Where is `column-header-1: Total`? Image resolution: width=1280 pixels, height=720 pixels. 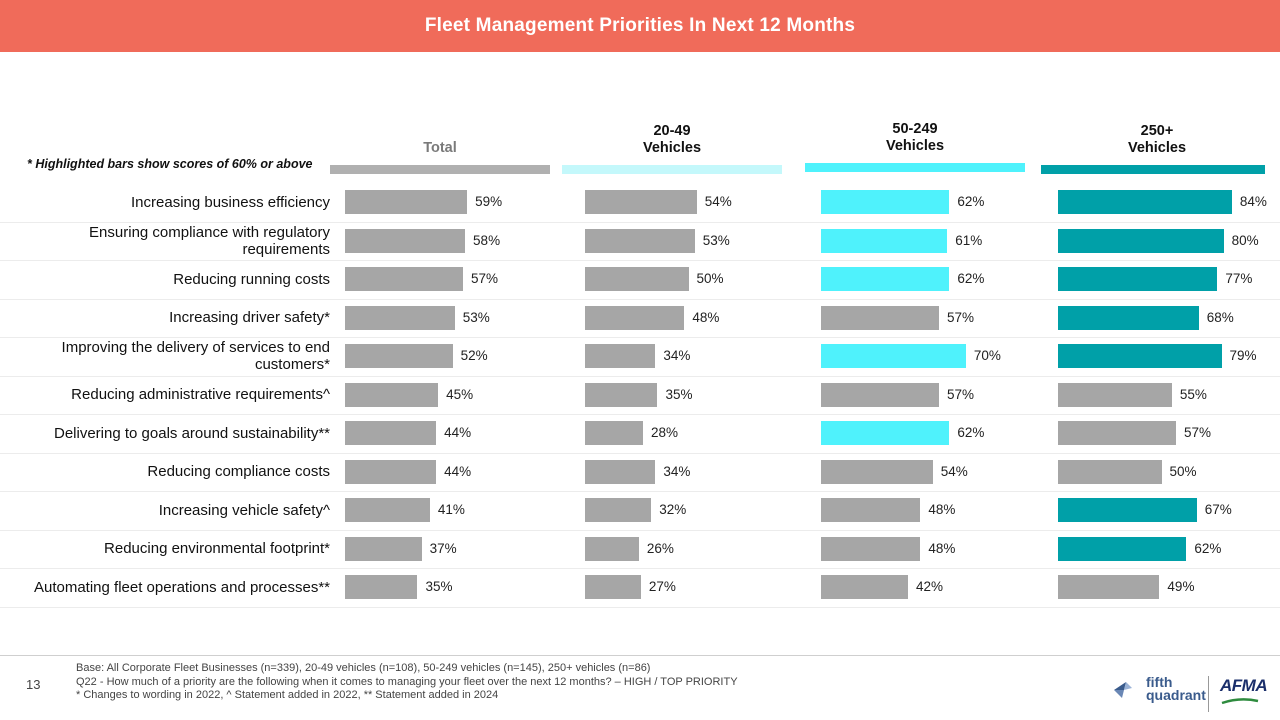 column-header-1: Total is located at coordinates (440, 148).